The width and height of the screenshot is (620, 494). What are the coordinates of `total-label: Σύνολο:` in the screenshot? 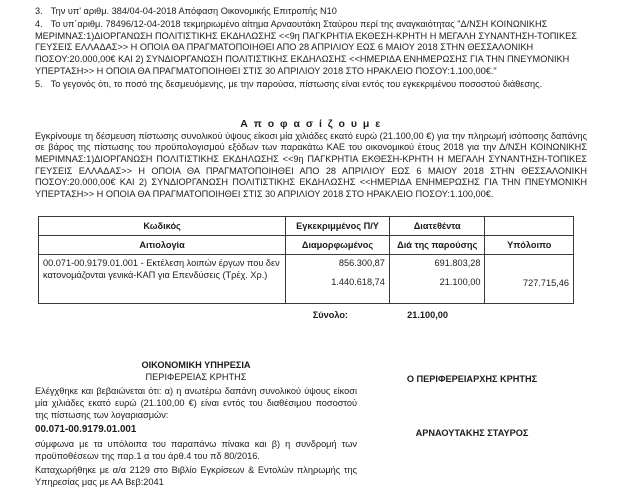 It's located at (330, 314).